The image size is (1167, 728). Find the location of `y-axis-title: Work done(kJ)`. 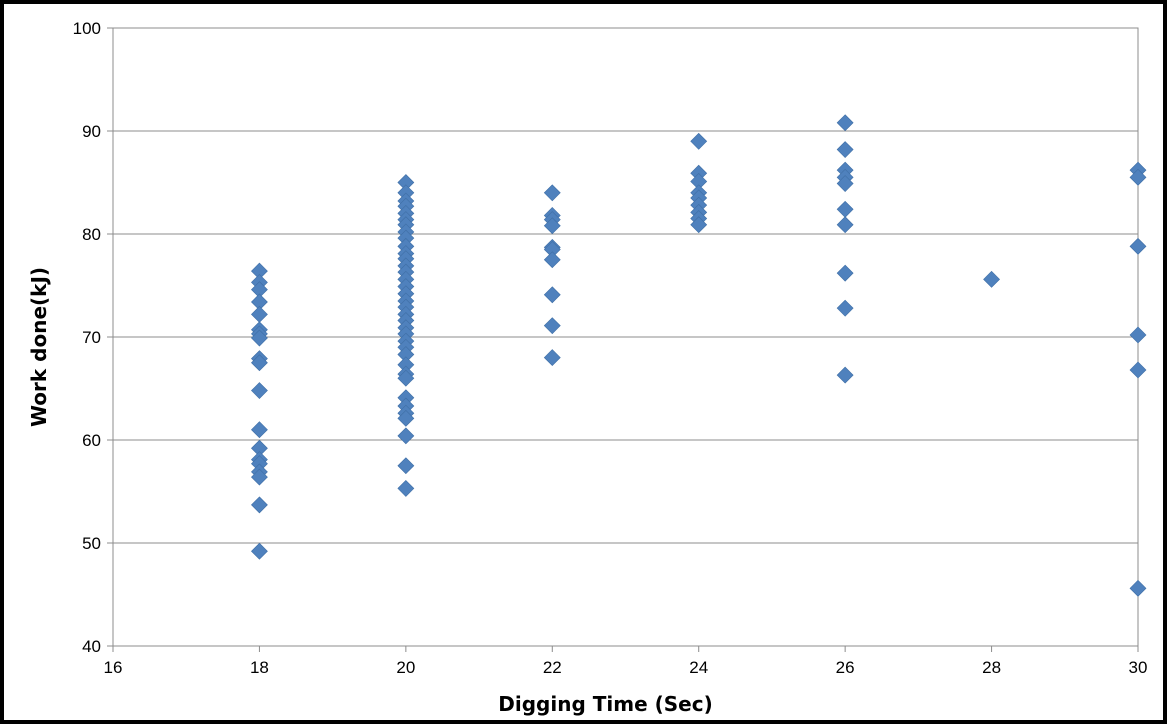

y-axis-title: Work done(kJ) is located at coordinates (39, 347).